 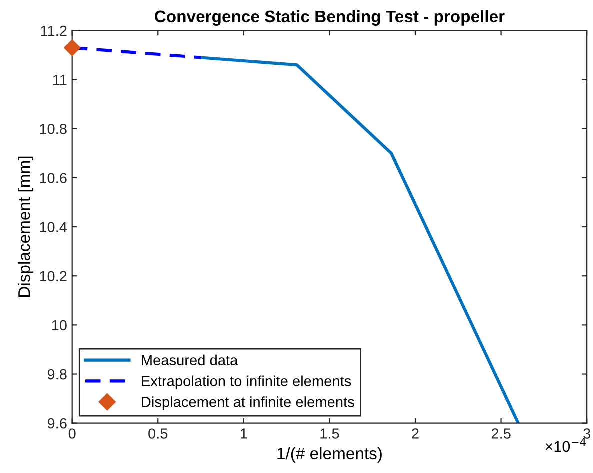 I want to click on x-tick-label: 1.5, so click(x=330, y=433).